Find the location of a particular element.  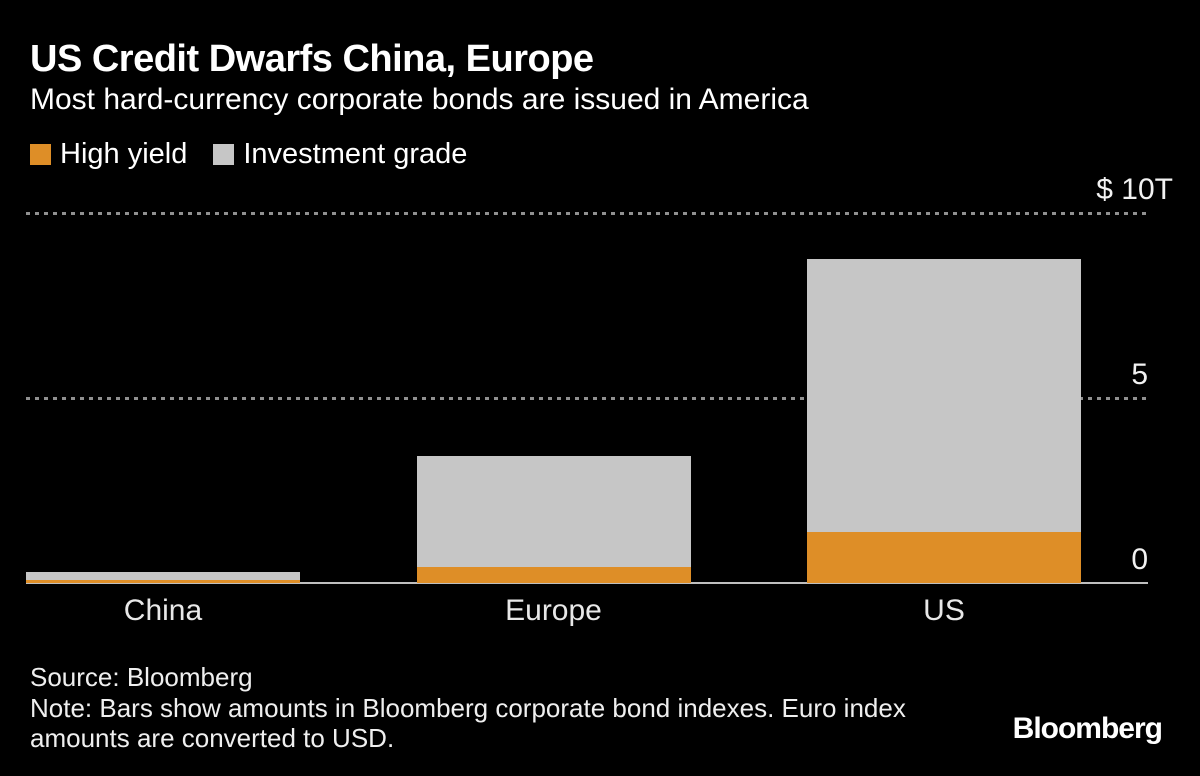

note-line: amounts are converted to USD. is located at coordinates (212, 738).